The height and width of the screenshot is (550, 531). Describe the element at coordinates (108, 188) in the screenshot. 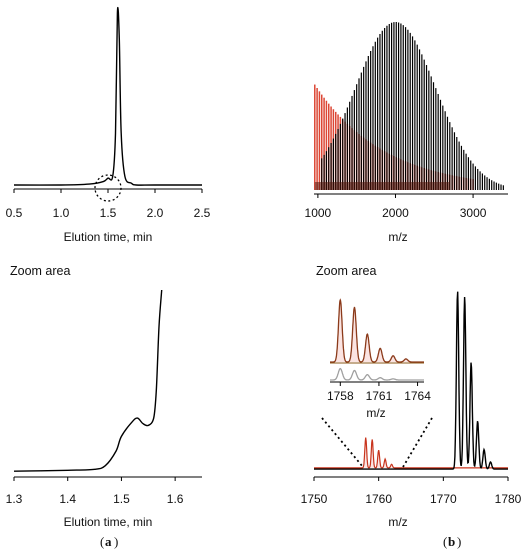

I see `zoom-region-marker` at that location.